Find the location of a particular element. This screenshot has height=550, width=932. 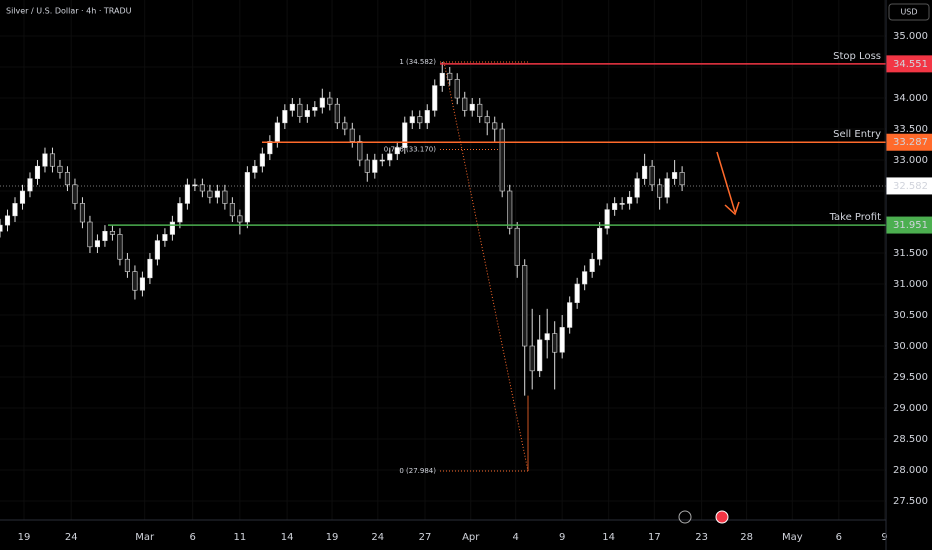

level-name: Stop Loss is located at coordinates (857, 56).